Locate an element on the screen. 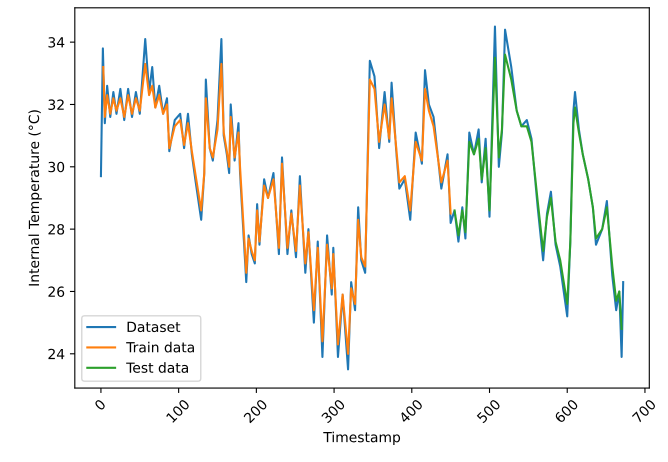  y-tick-label: 28 is located at coordinates (56, 229).